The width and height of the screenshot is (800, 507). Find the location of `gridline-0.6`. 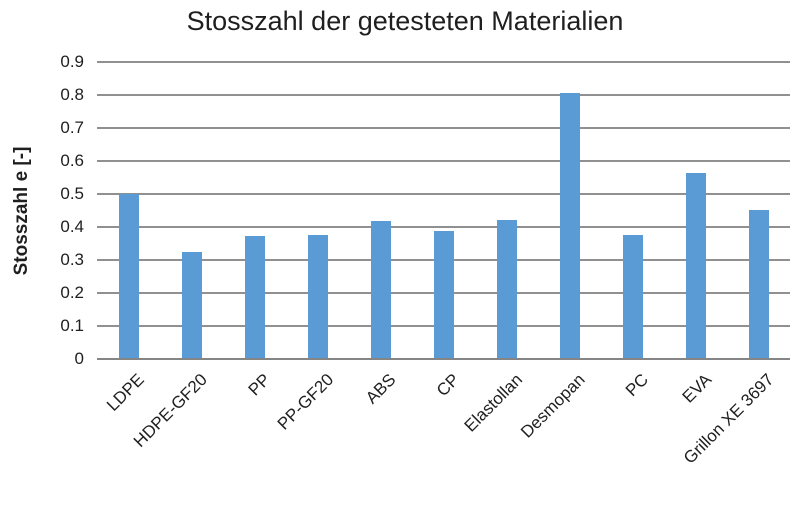

gridline-0.6 is located at coordinates (443, 161).